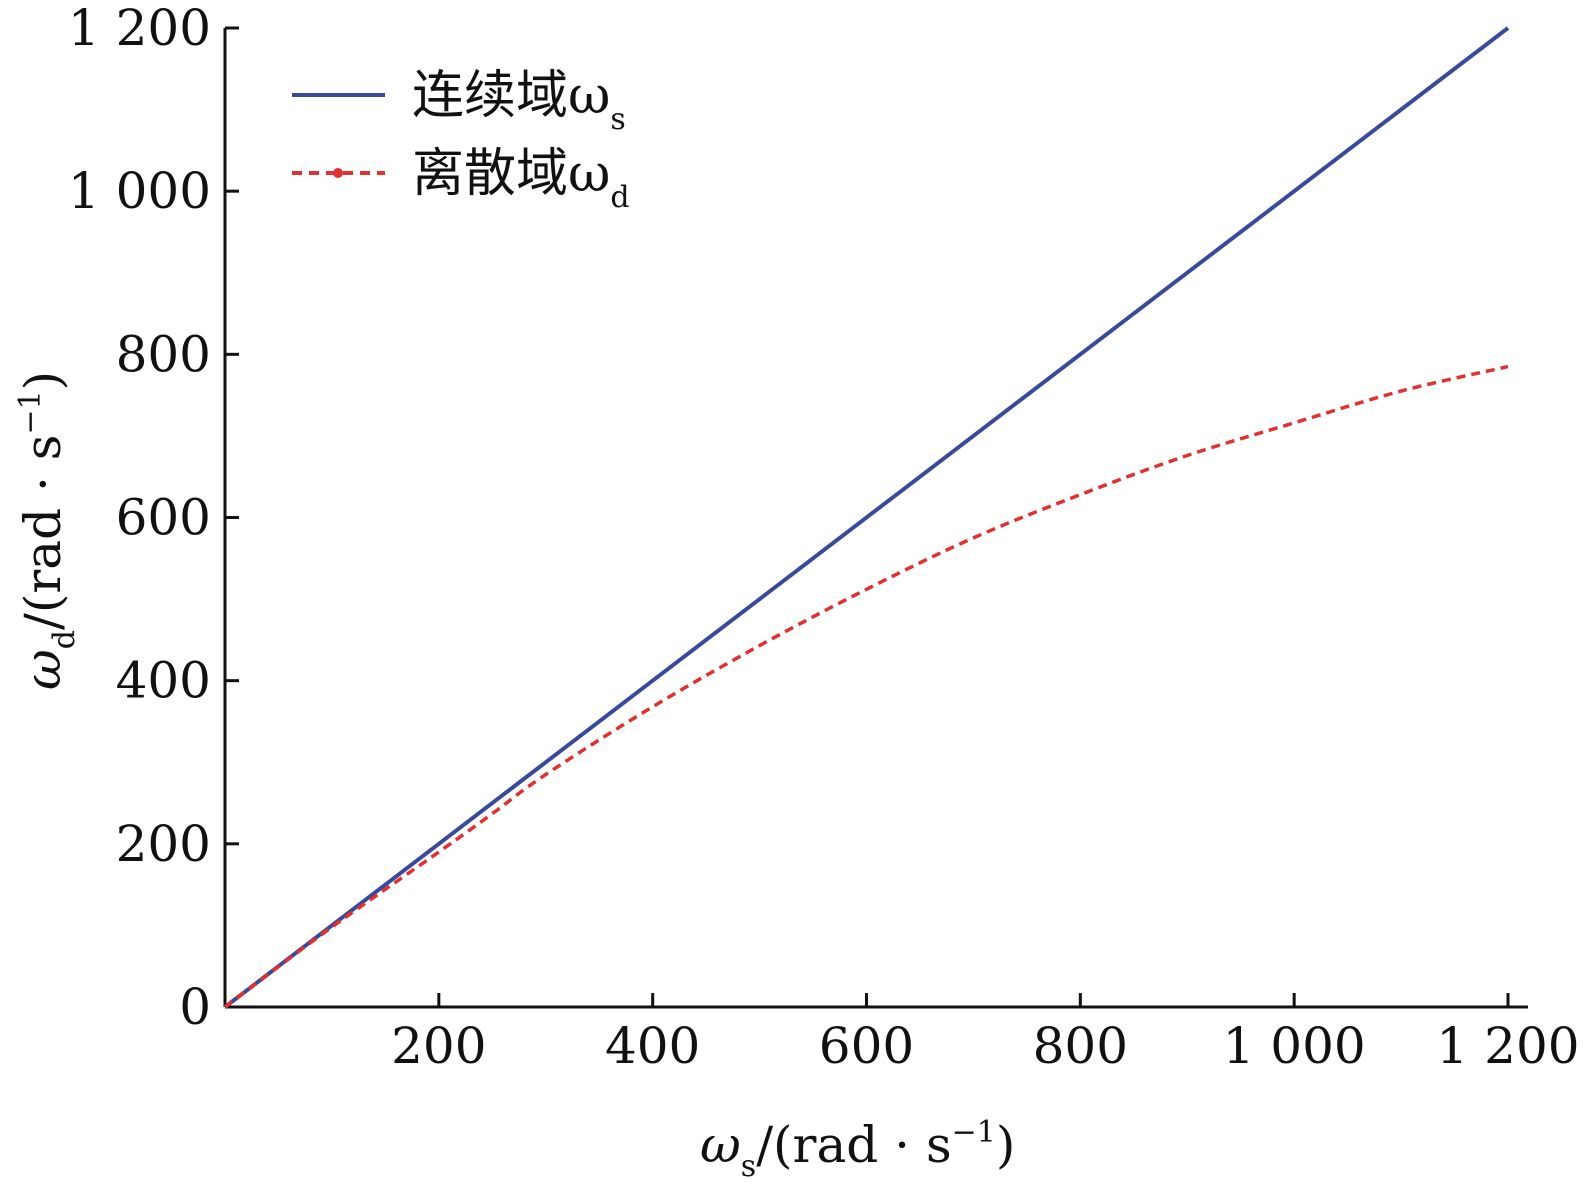 This screenshot has width=1594, height=1186. I want to click on x-axis-label: ωs/(rad · s−1), so click(857, 1149).